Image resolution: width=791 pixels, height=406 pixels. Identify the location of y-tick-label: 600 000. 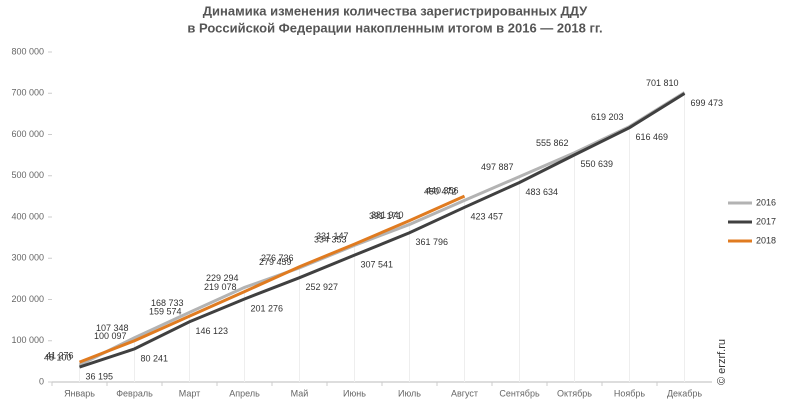
(27, 134).